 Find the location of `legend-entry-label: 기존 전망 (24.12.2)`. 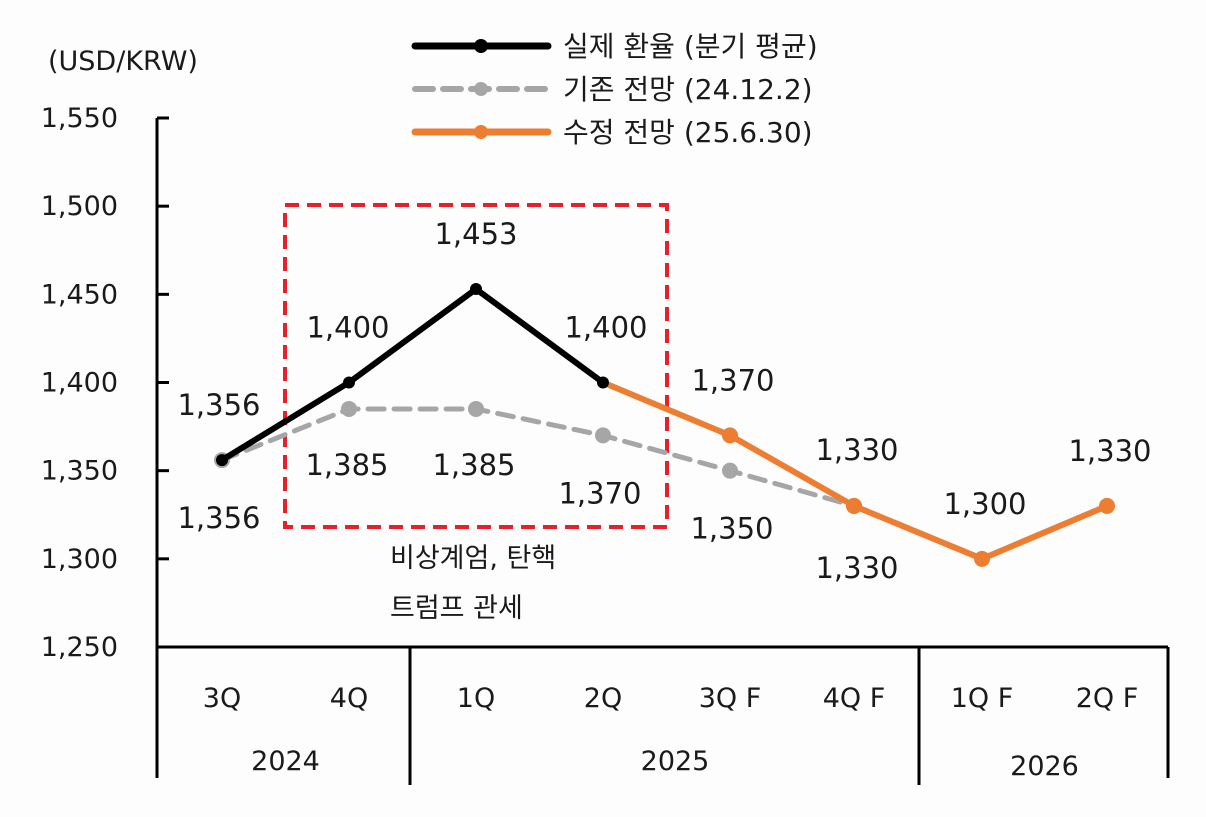

legend-entry-label: 기존 전망 (24.12.2) is located at coordinates (688, 89).